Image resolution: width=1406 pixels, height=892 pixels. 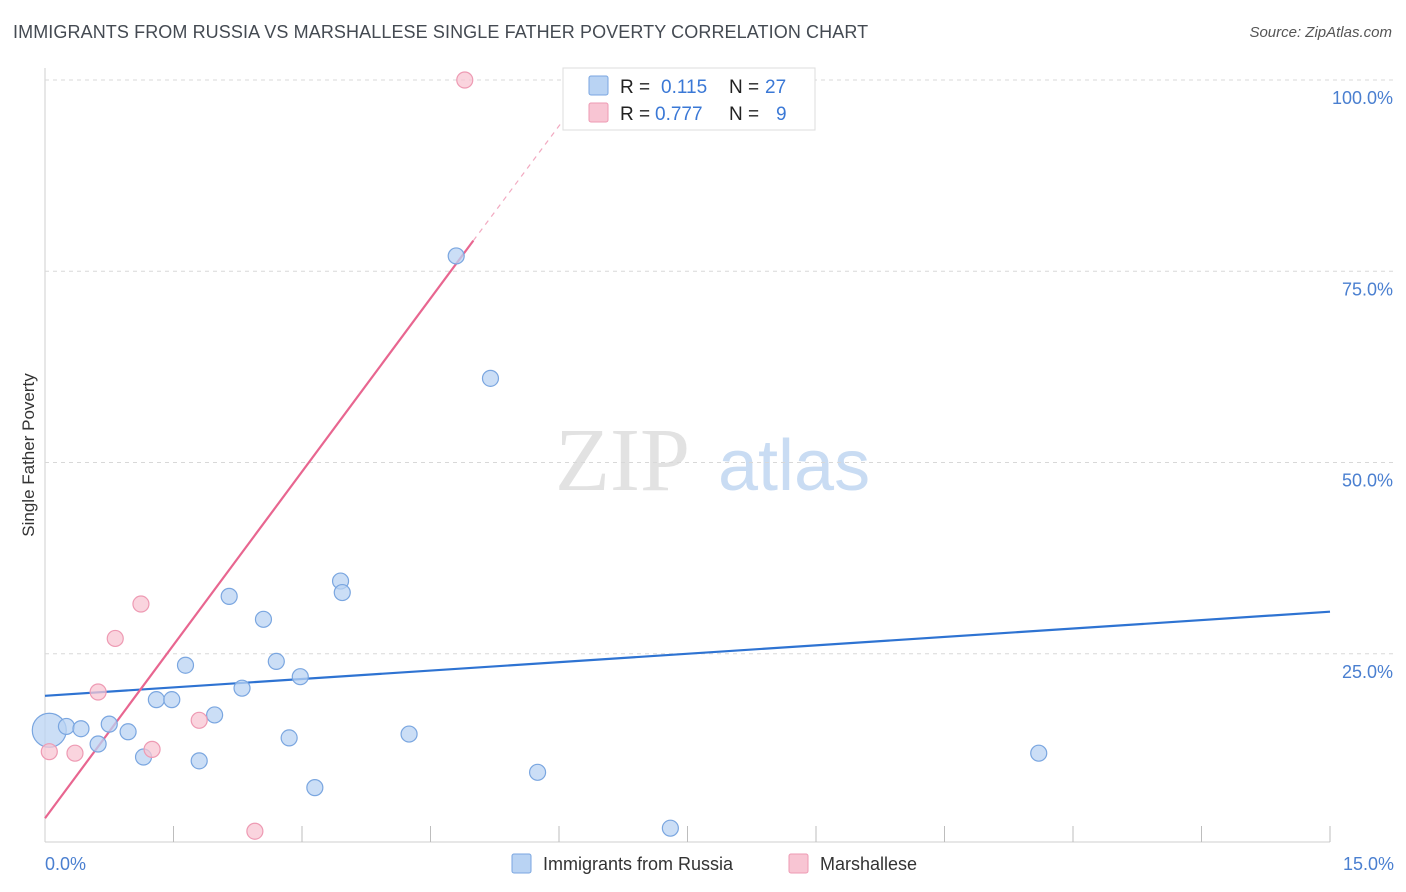 What do you see at coordinates (635, 87) in the screenshot?
I see `legend-r-label-0: R =` at bounding box center [635, 87].